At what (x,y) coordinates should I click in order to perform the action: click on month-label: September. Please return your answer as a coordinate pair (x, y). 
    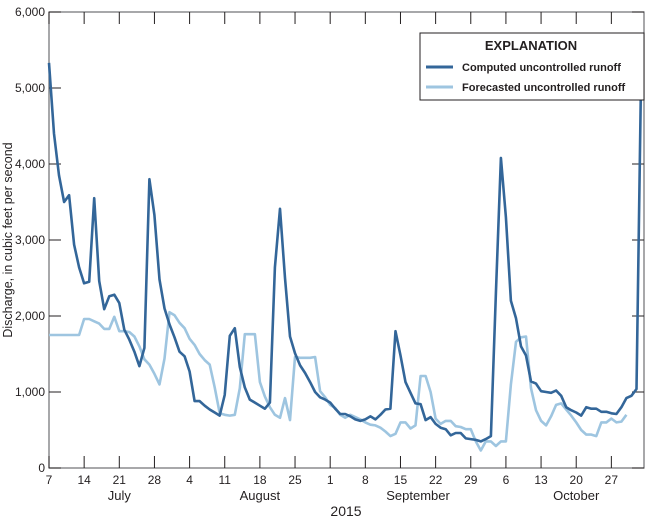
    Looking at the image, I should click on (418, 495).